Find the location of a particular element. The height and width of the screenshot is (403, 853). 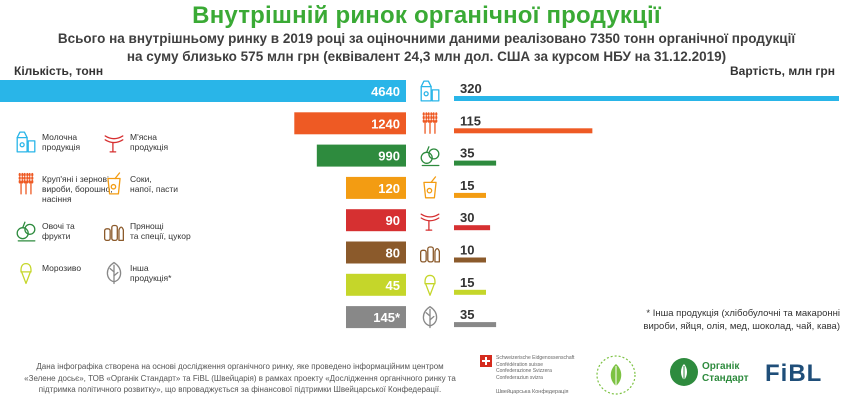

left-axis-label: Кількість, тонн is located at coordinates (59, 71).